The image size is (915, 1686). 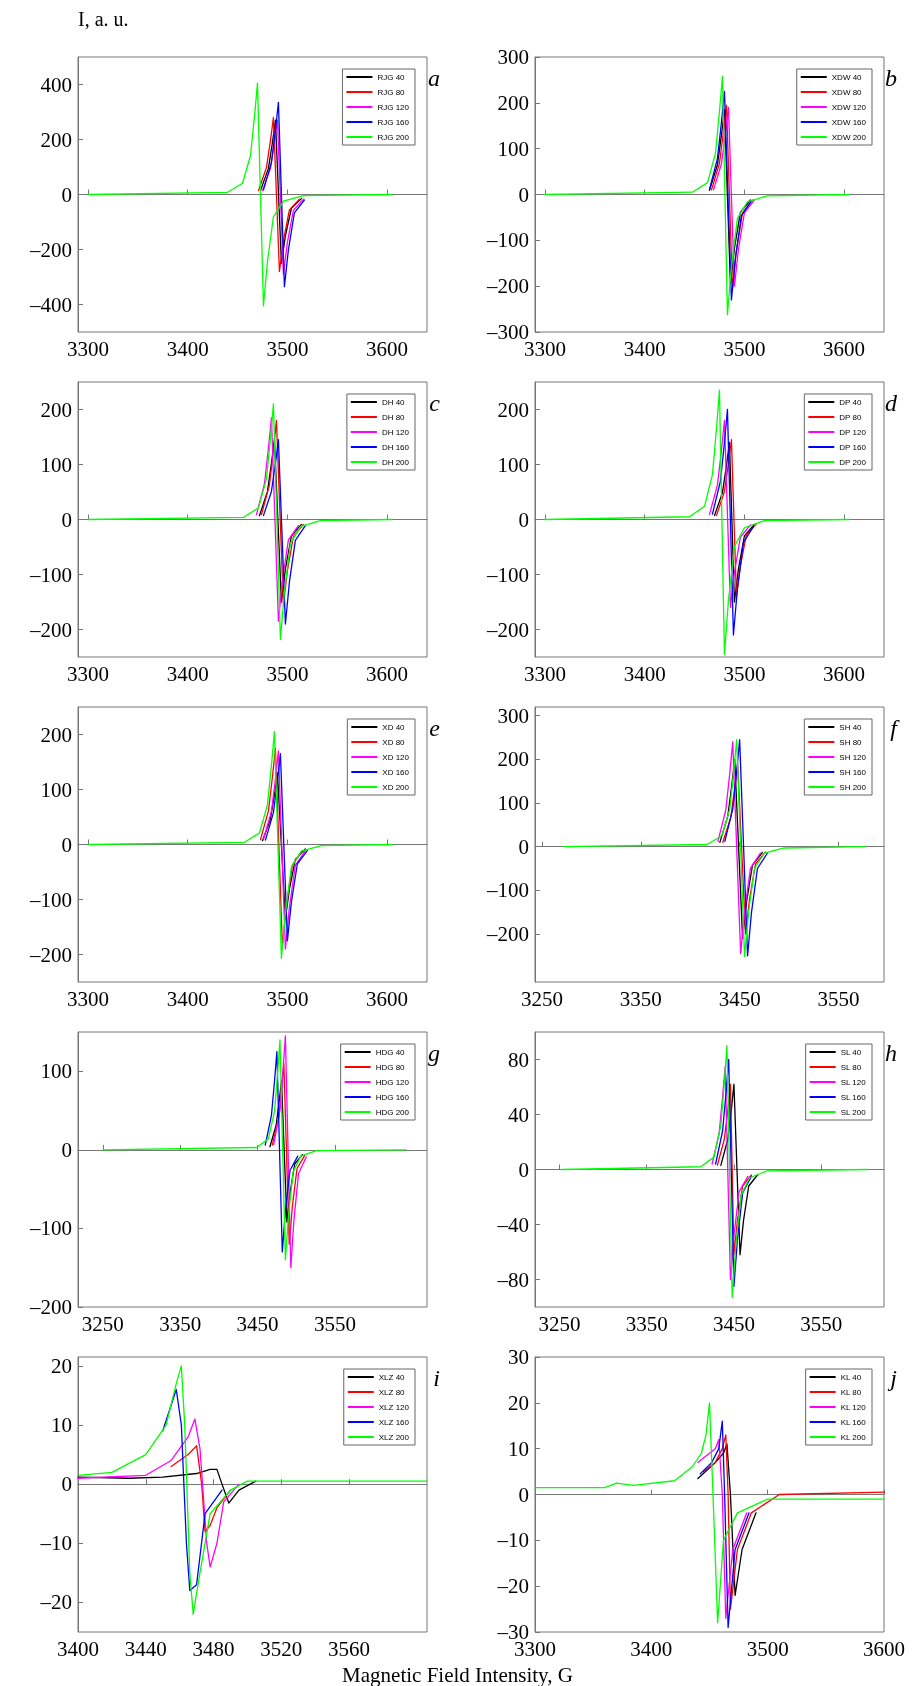 I want to click on legend-label: RJG 40, so click(x=391, y=77).